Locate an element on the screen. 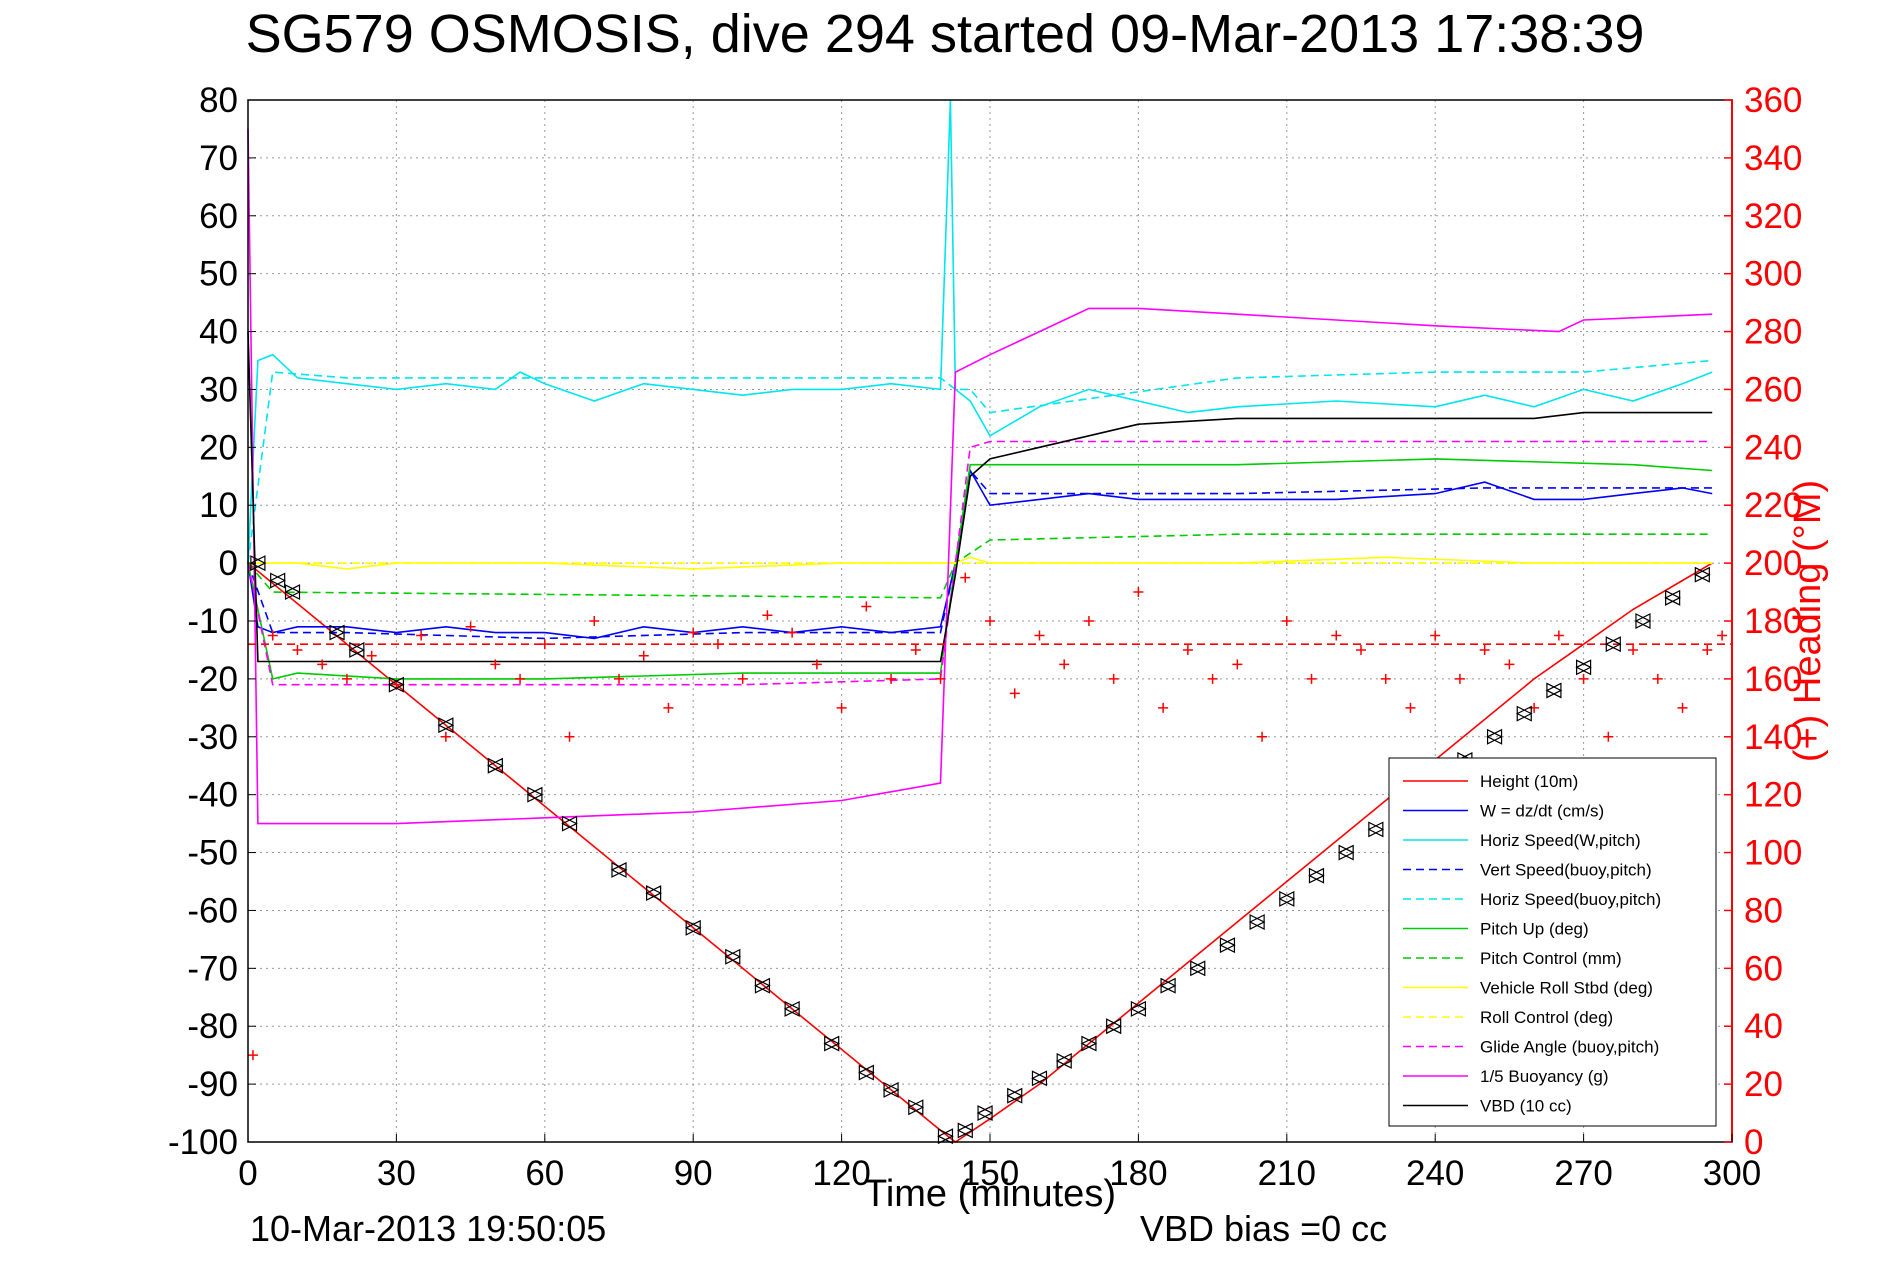  left-tick-label: -10 is located at coordinates (212, 621).